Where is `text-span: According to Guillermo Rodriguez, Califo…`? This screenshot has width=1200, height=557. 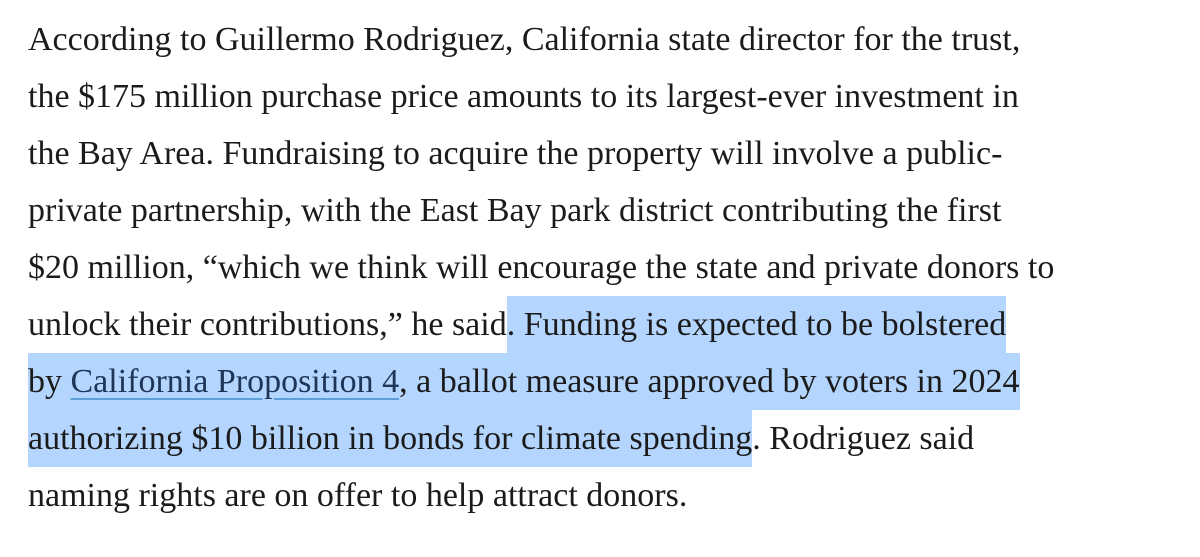 text-span: According to Guillermo Rodriguez, Califo… is located at coordinates (524, 39).